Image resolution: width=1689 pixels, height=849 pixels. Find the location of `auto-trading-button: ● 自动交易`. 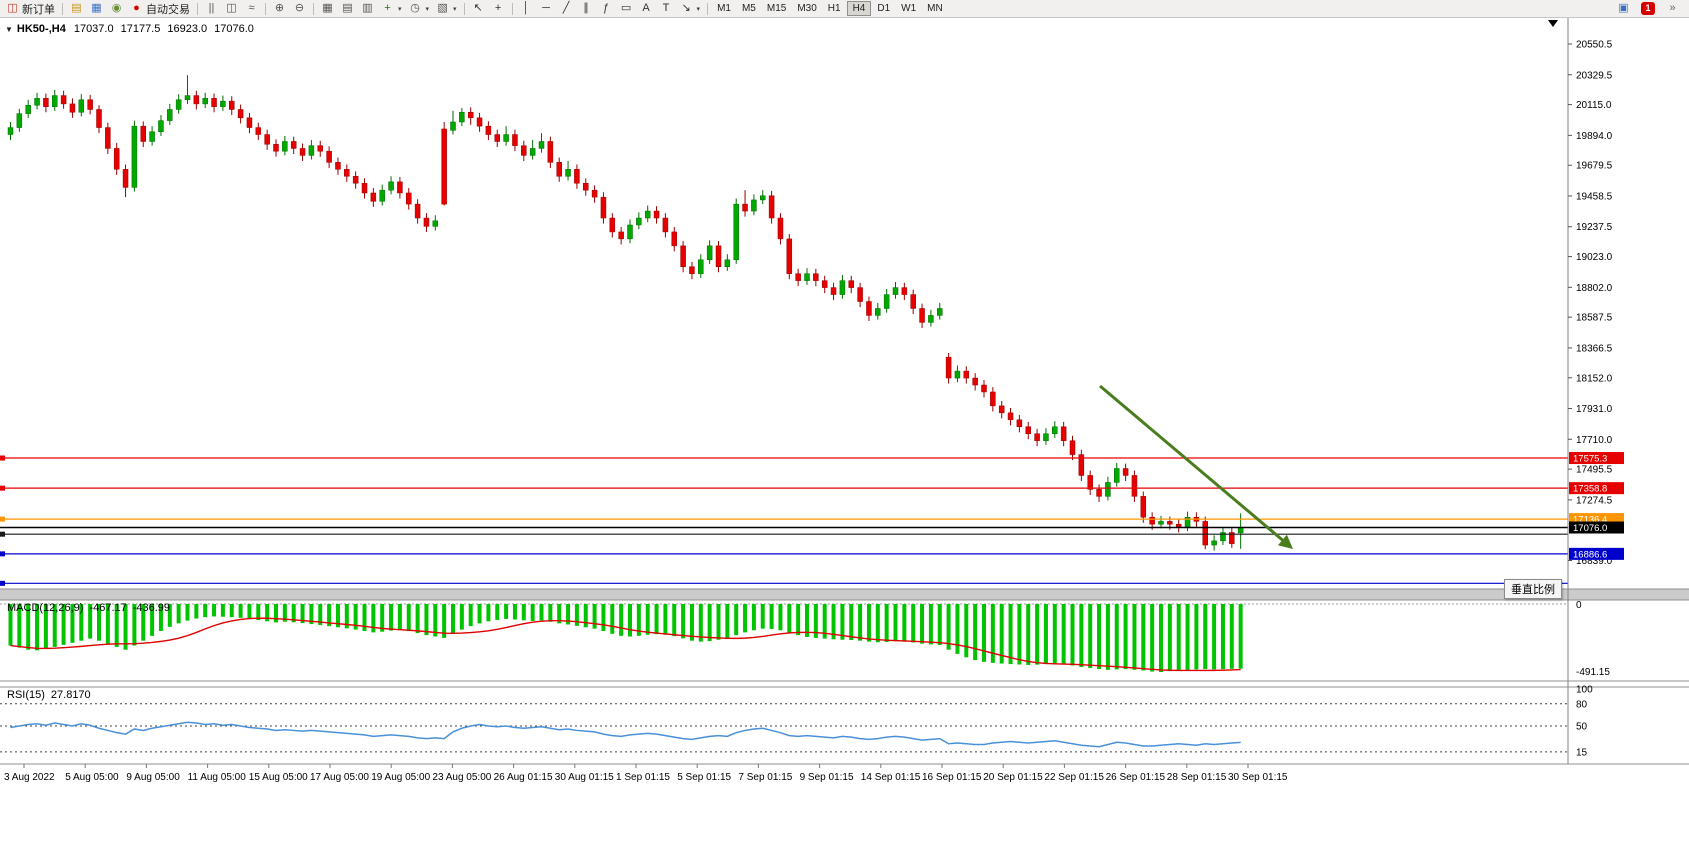

auto-trading-button: ● 自动交易 is located at coordinates (160, 9).